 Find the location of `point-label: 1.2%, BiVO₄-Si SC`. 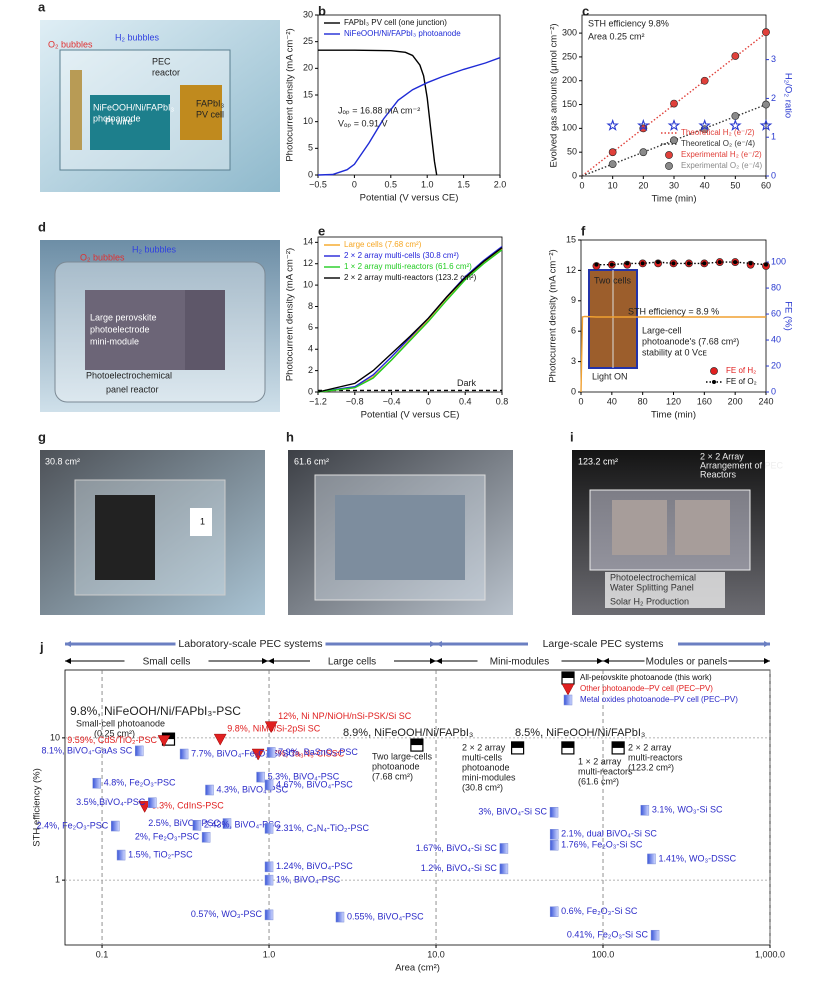

point-label: 1.2%, BiVO₄-Si SC is located at coordinates (459, 868).